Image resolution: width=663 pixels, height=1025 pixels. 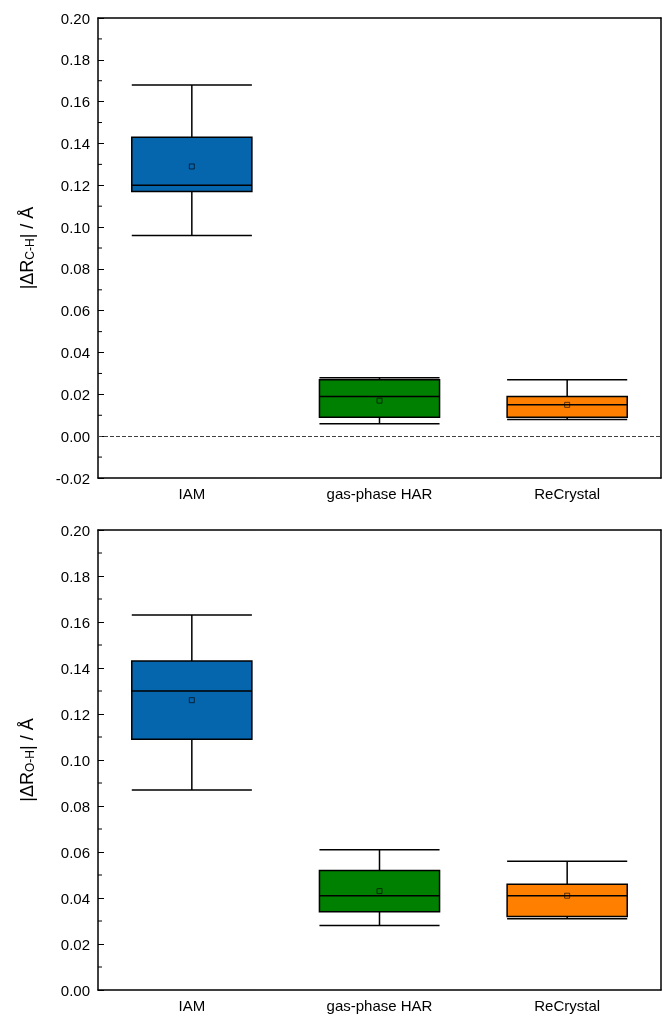 What do you see at coordinates (72, 478) in the screenshot?
I see `y-tick-label: -0.02` at bounding box center [72, 478].